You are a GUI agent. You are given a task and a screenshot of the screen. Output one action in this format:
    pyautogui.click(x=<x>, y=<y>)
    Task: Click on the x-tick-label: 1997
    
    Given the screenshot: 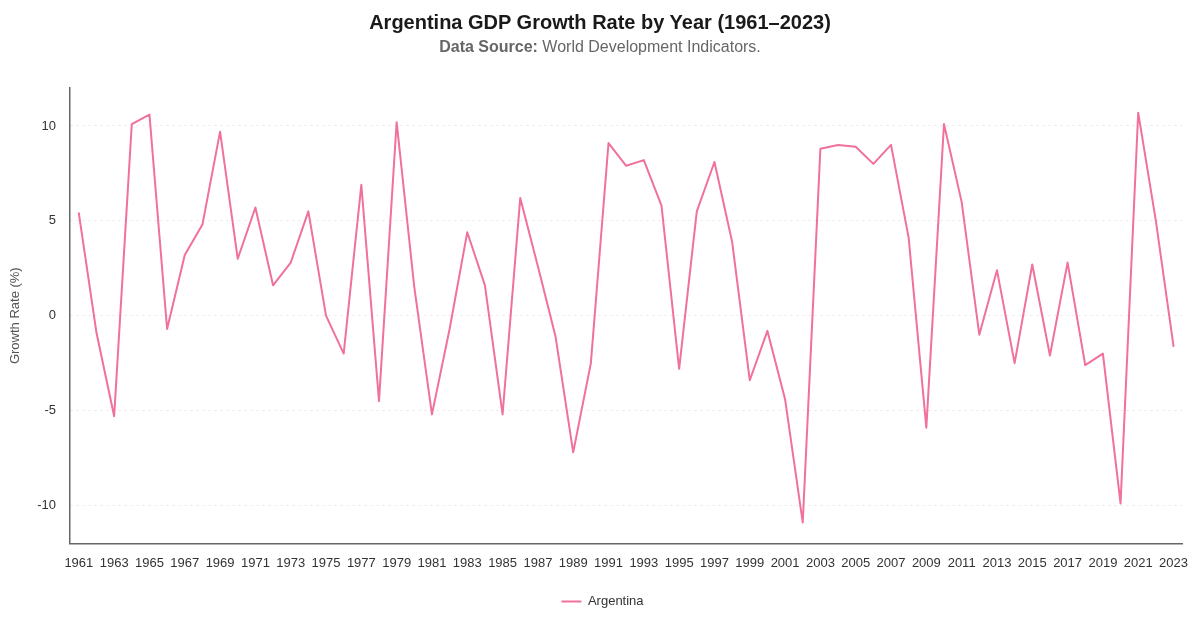 What is the action you would take?
    pyautogui.click(x=714, y=562)
    